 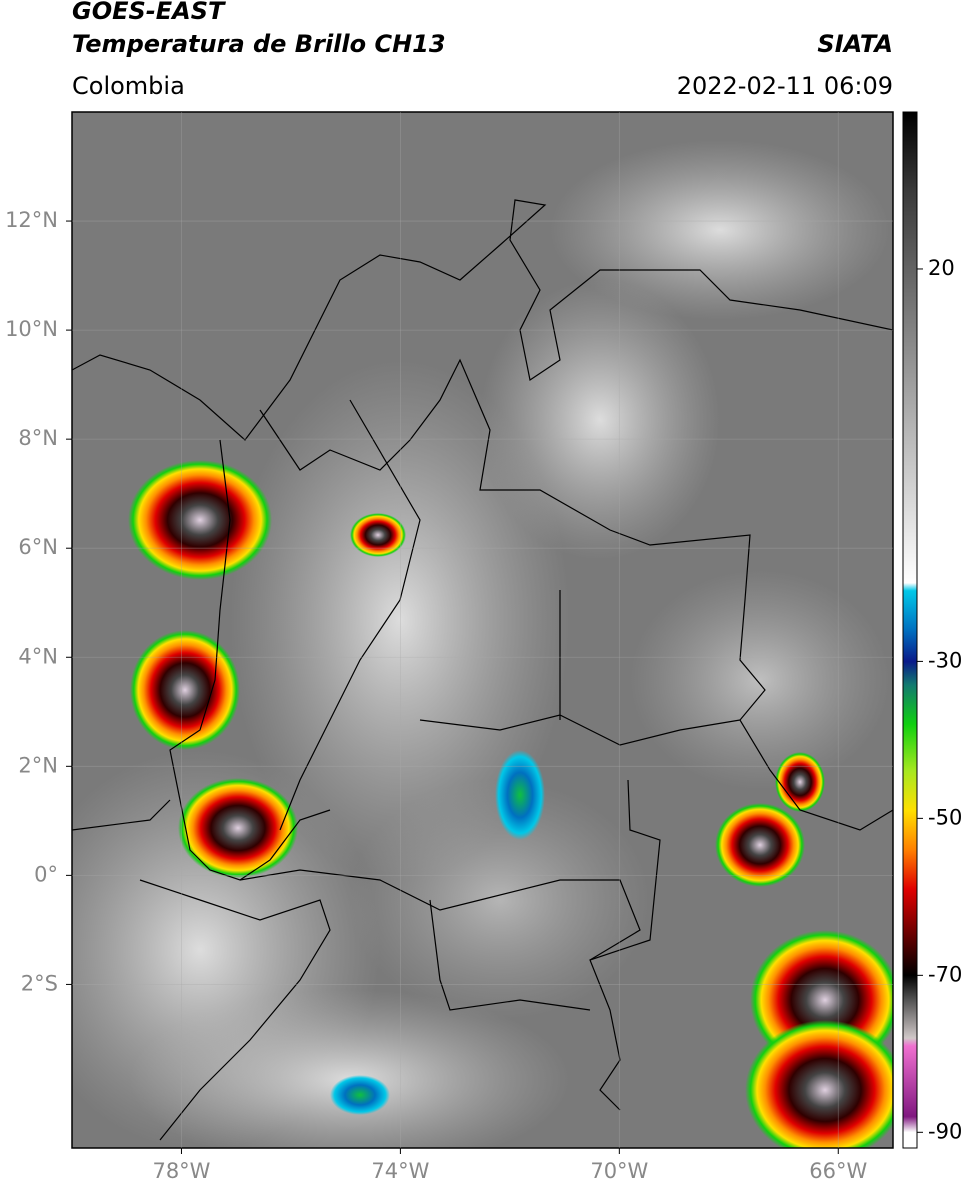 What do you see at coordinates (38, 547) in the screenshot?
I see `y-tick-label: 6°N` at bounding box center [38, 547].